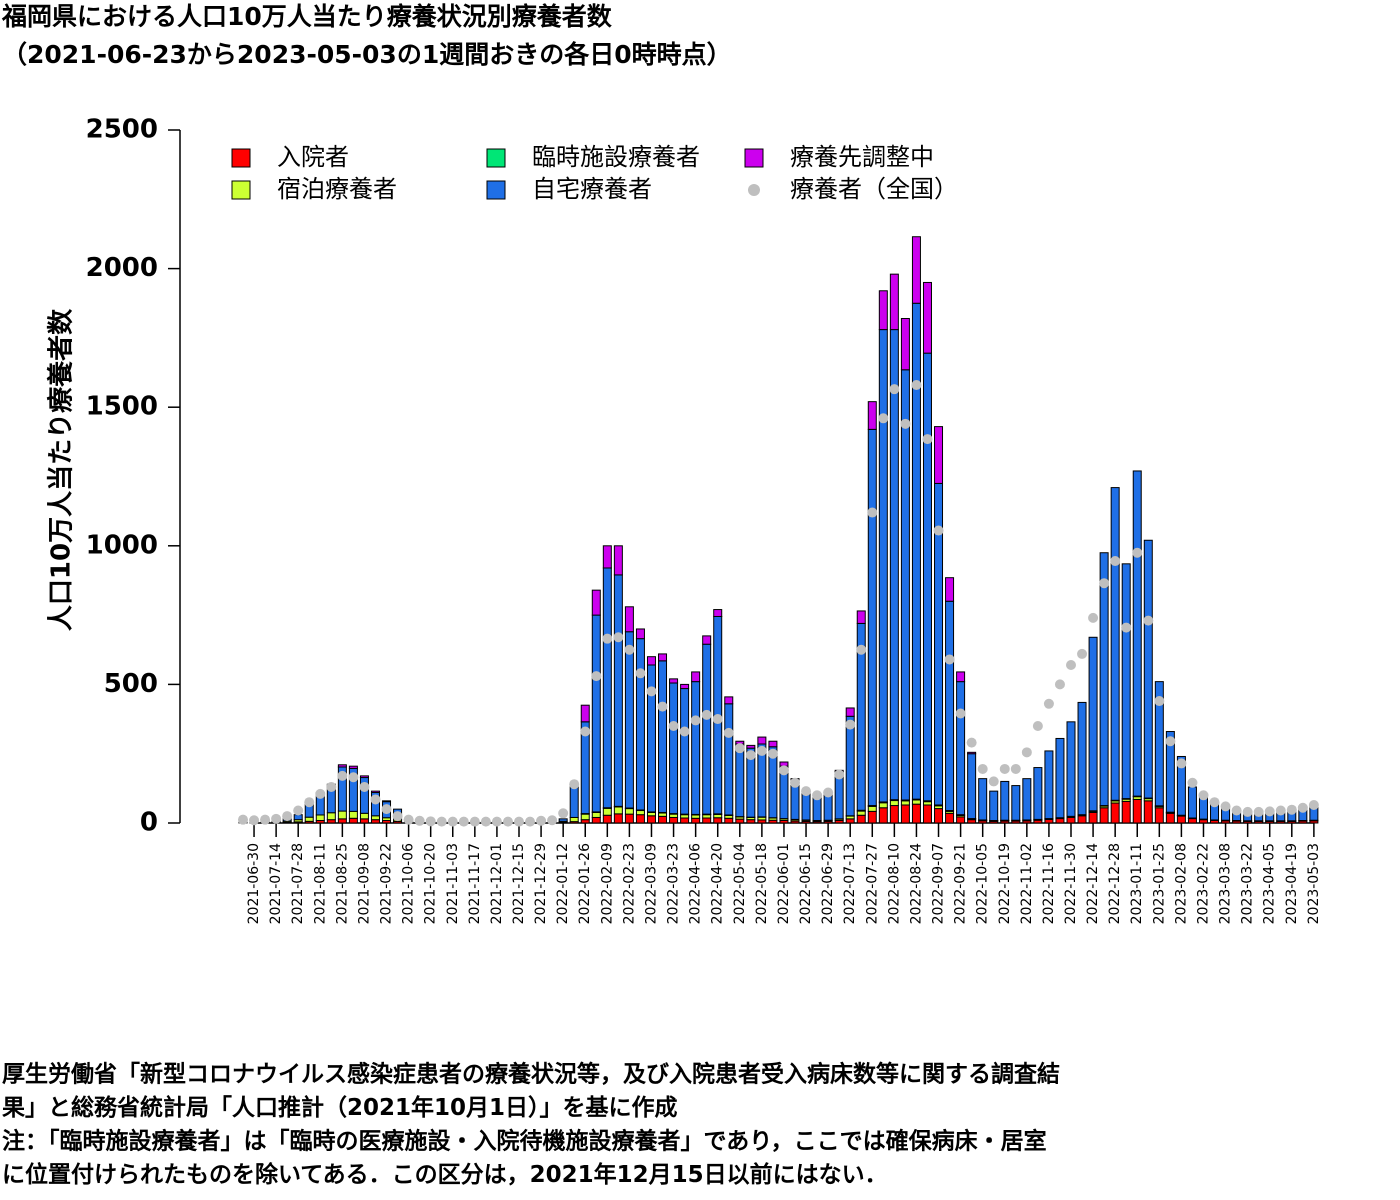 Image resolution: width=1400 pixels, height=1200 pixels. Describe the element at coordinates (475, 883) in the screenshot. I see `x-tick-label: 2021-11-17` at that location.